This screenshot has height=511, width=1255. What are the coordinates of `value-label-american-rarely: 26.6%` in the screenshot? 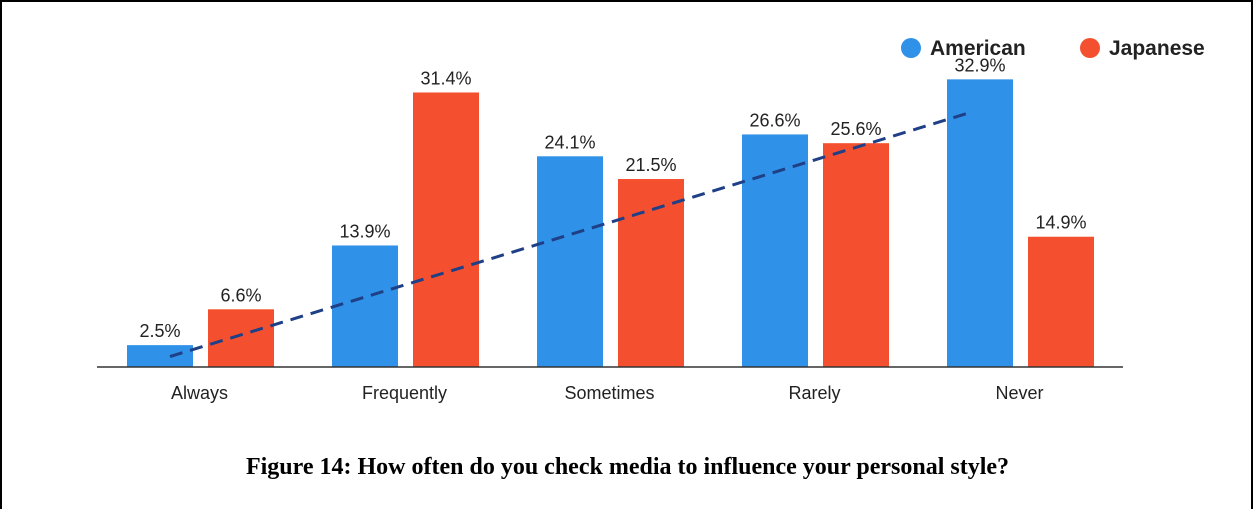 It's located at (774, 120).